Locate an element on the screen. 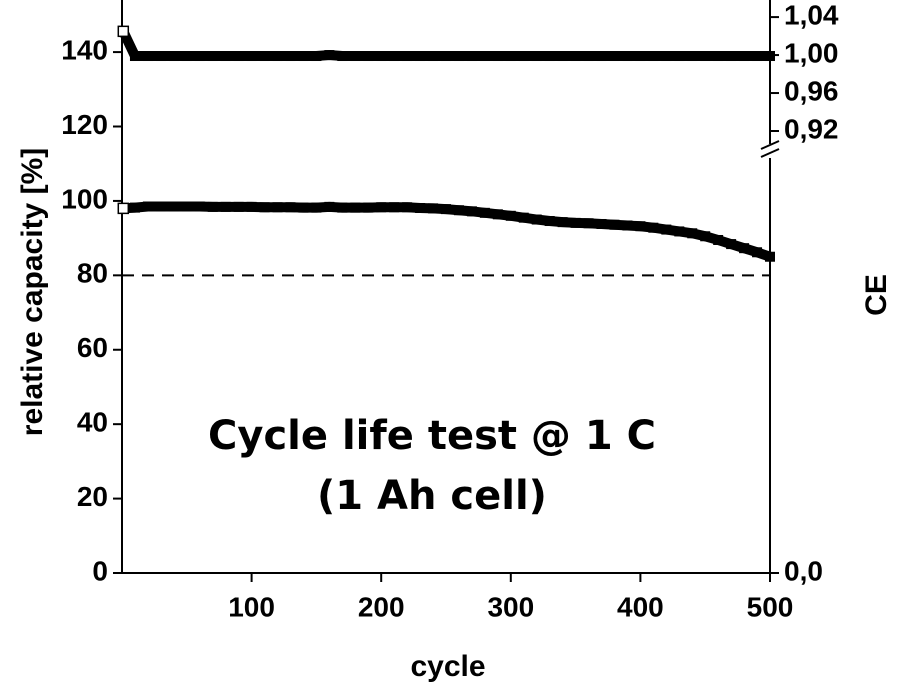 The width and height of the screenshot is (897, 692). x-tick-label: 100 is located at coordinates (251, 606).